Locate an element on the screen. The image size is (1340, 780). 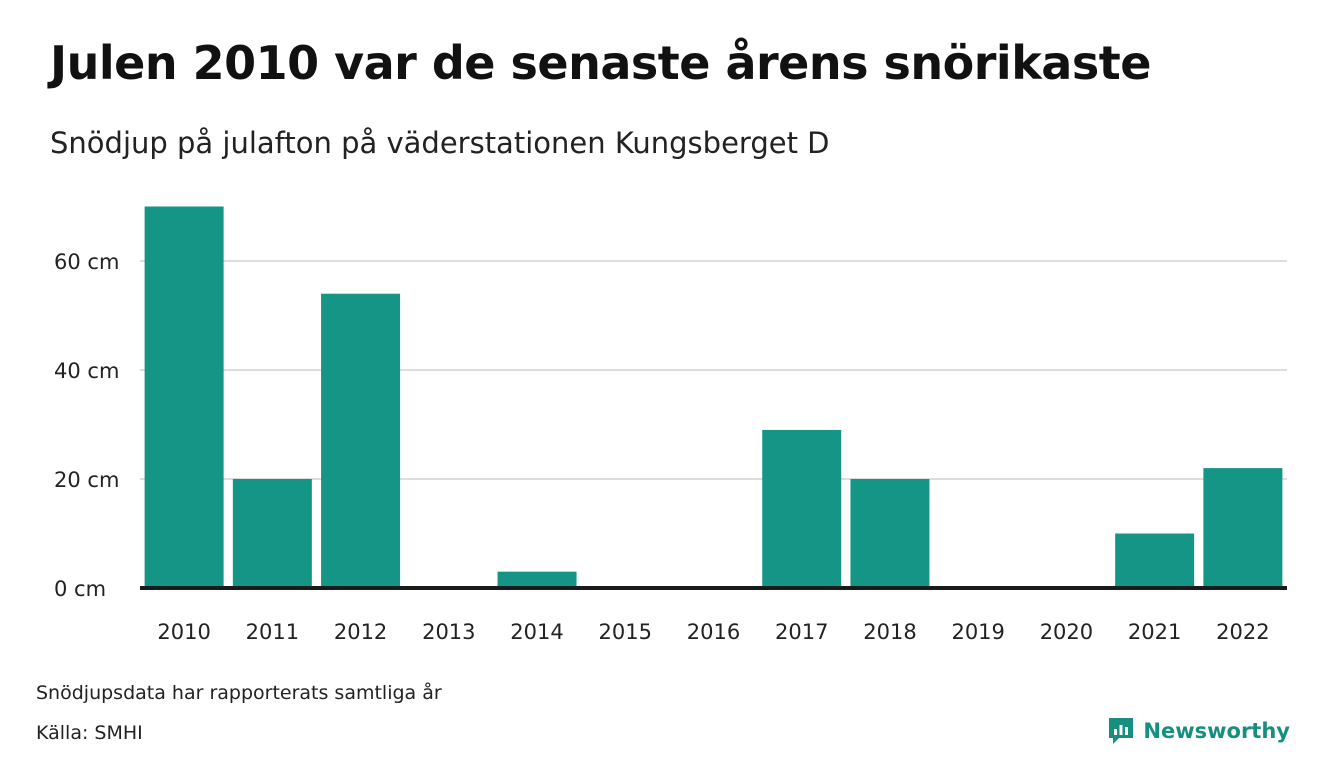
x-tick-label: 2013 is located at coordinates (448, 632).